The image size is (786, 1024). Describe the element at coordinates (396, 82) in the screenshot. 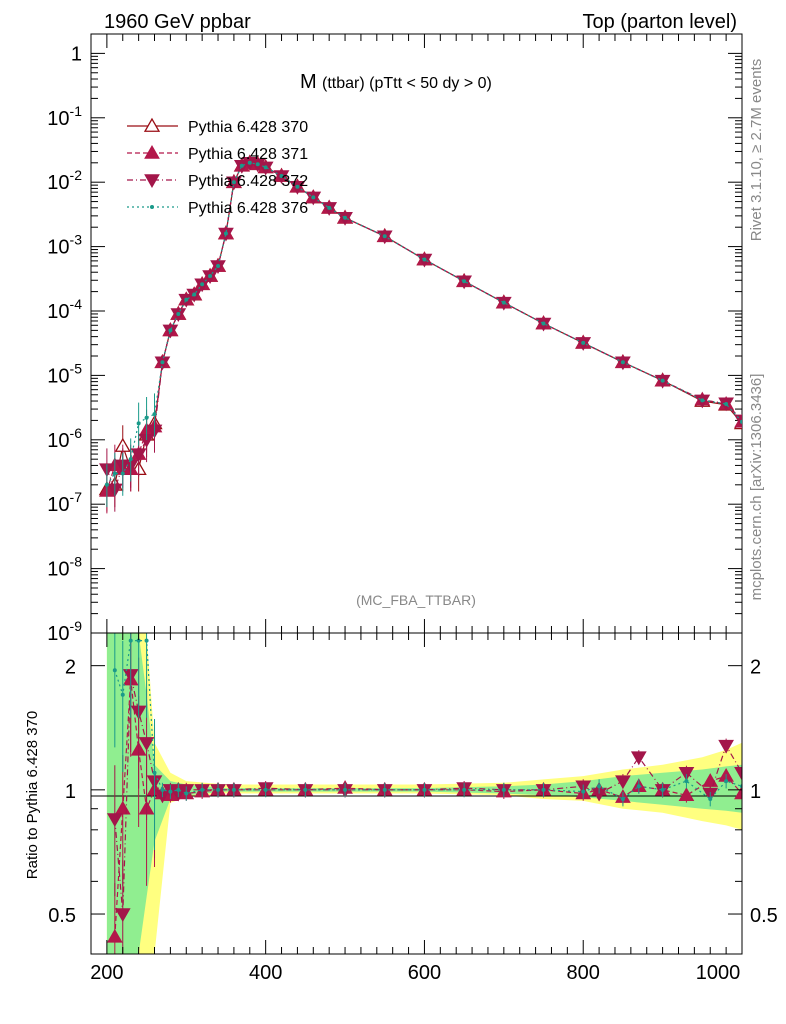

I see `plot-title: M (ttbar) (pTtt < 50 dy > 0)` at that location.